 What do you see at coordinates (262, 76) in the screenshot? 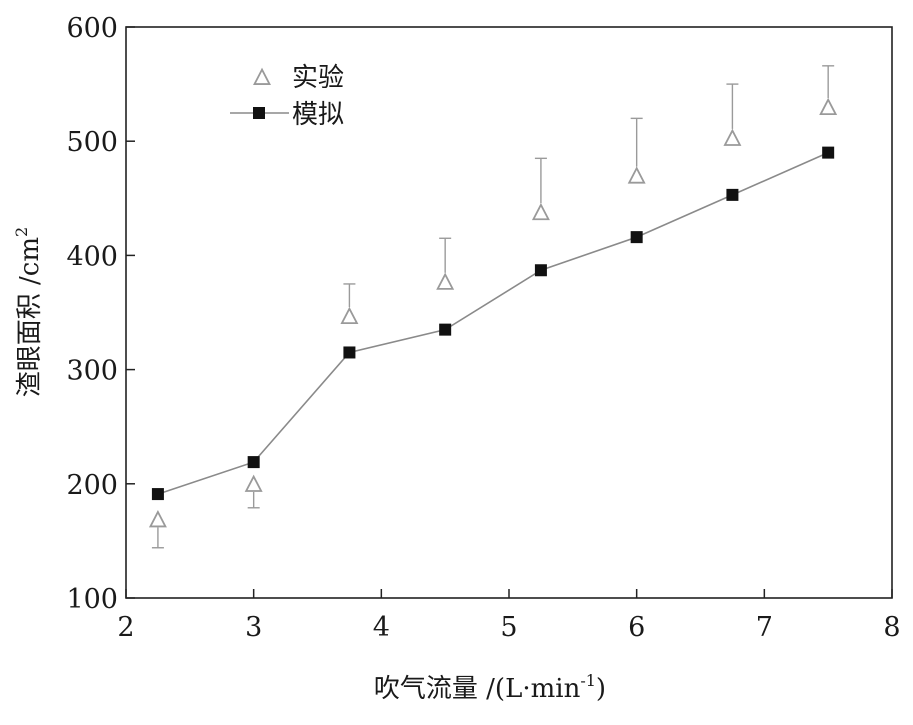
I see `legend-marker-experiment` at bounding box center [262, 76].